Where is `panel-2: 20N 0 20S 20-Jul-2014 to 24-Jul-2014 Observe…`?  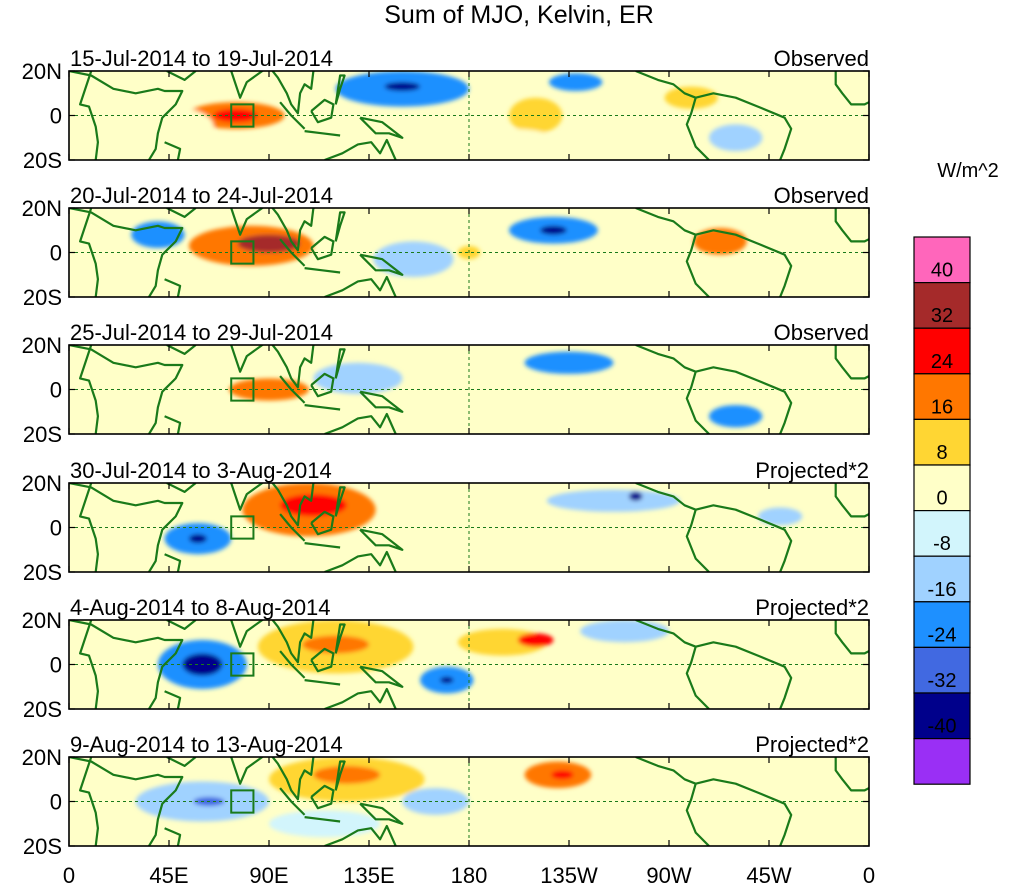
panel-2: 20N 0 20S 20-Jul-2014 to 24-Jul-2014 Observe… is located at coordinates (446, 246).